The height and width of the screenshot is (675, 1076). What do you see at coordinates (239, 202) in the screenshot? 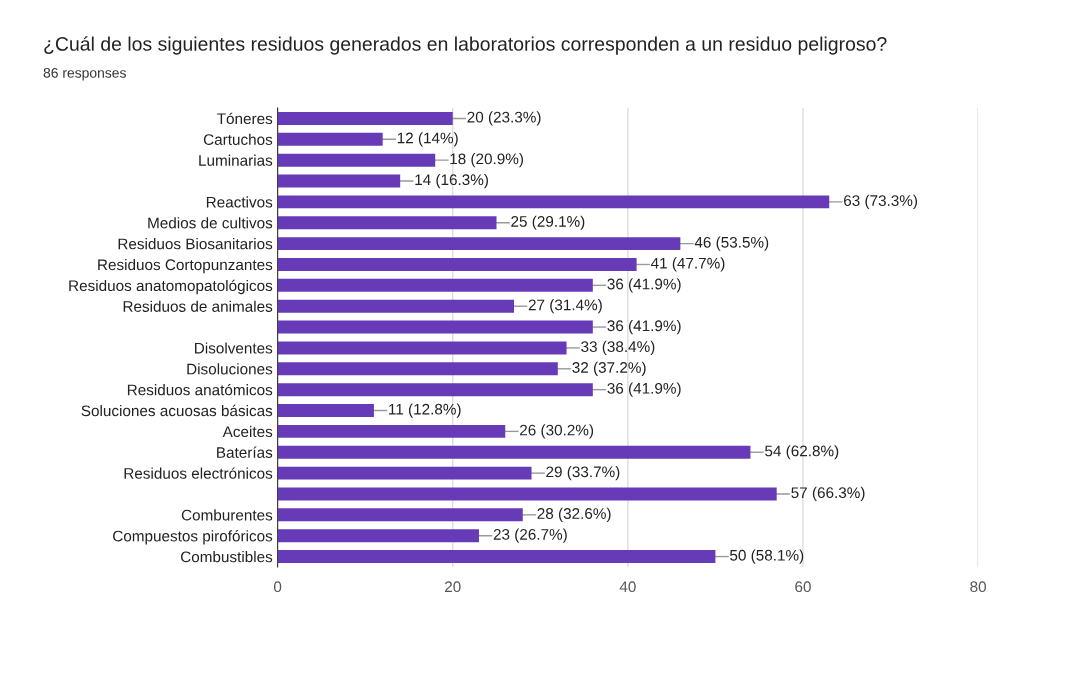
I see `y-tick-label: Reactivos` at bounding box center [239, 202].